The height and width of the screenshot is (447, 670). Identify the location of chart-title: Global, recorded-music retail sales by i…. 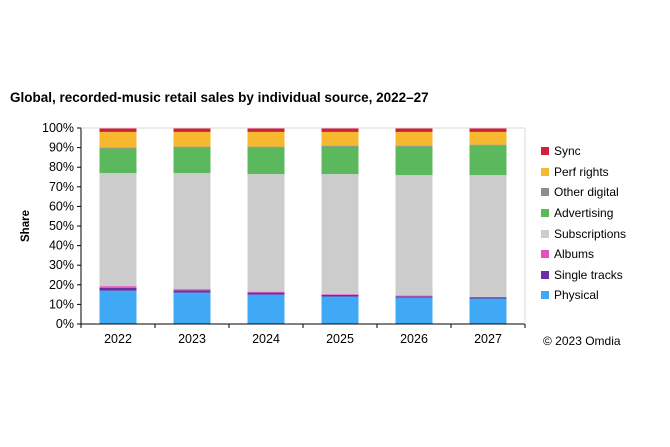
(219, 97).